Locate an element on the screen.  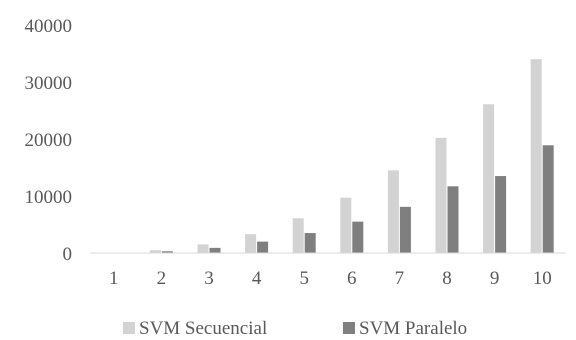
y-tick-label: 40000 is located at coordinates (49, 26).